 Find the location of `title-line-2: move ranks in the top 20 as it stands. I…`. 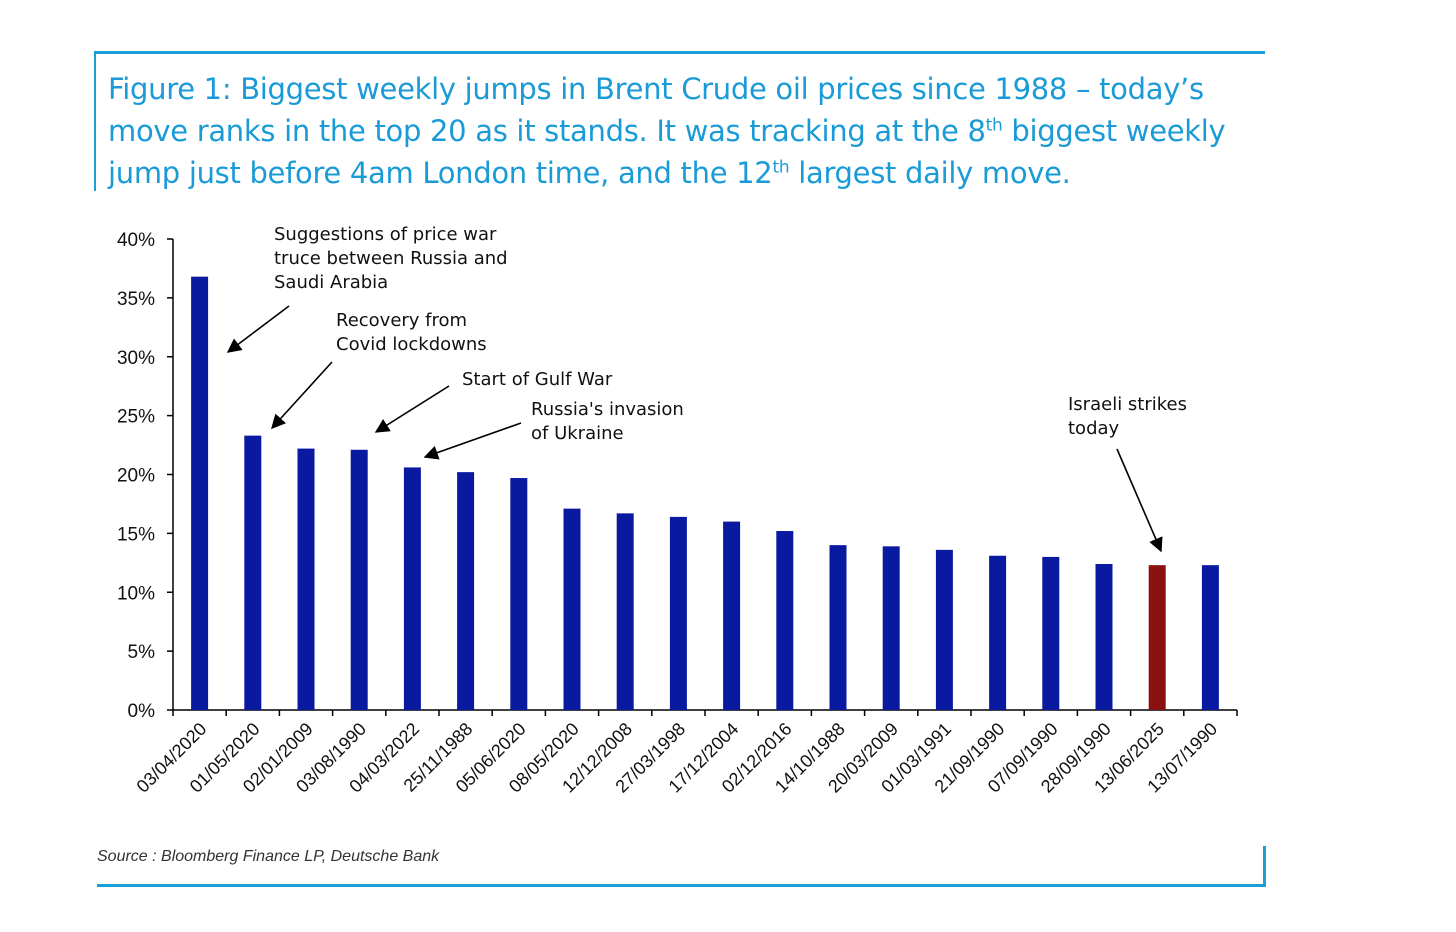

title-line-2: move ranks in the top 20 as it stands. I… is located at coordinates (683, 131).